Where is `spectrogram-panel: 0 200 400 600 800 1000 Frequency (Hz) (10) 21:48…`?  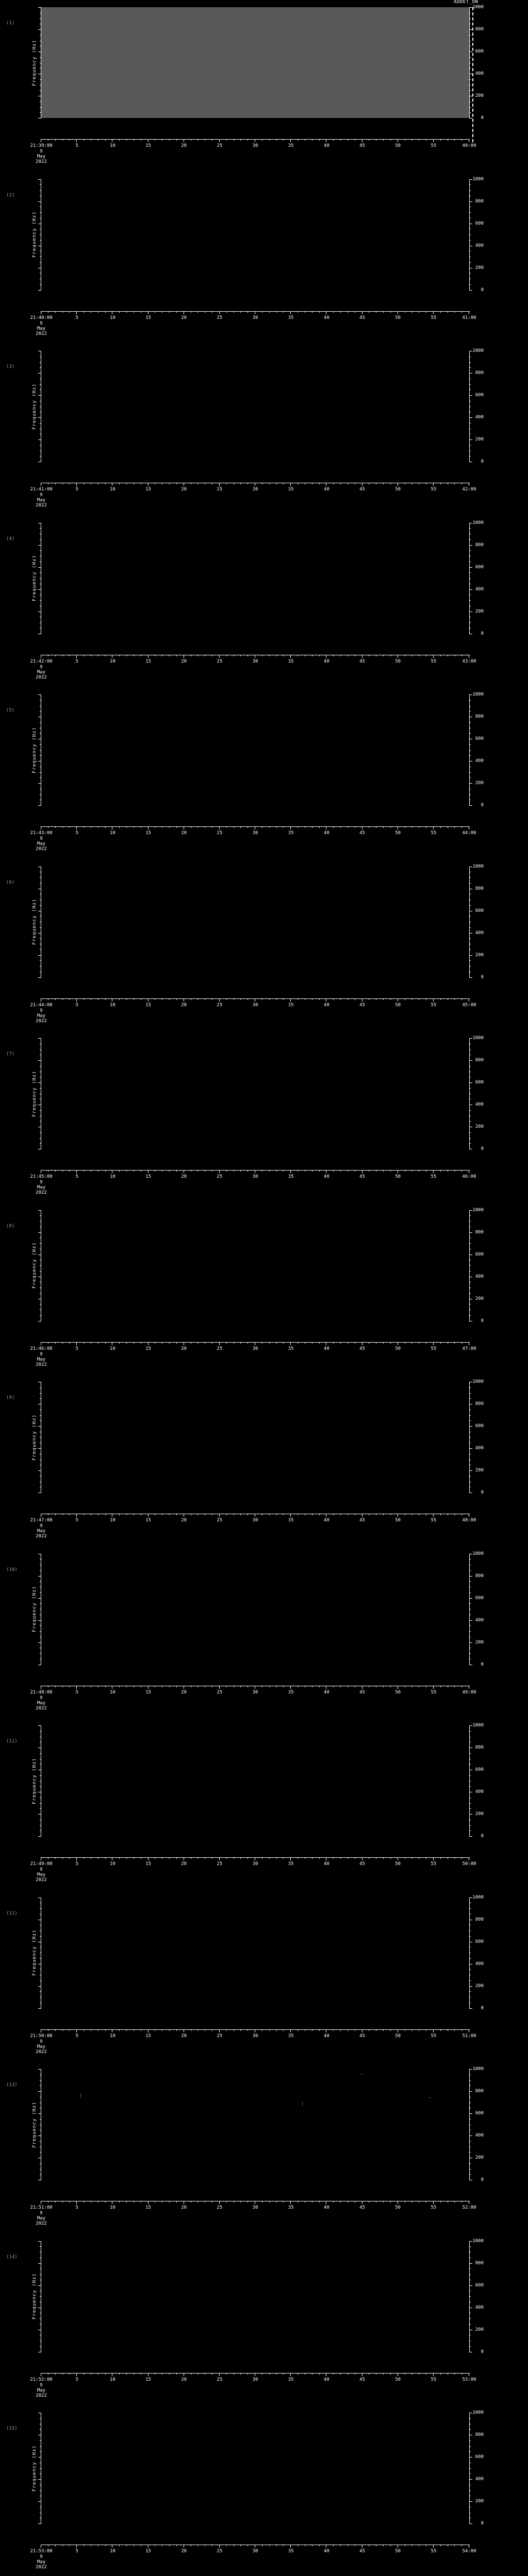 spectrogram-panel: 0 200 400 600 800 1000 Frequency (Hz) (10) 21:48… is located at coordinates (264, 1631).